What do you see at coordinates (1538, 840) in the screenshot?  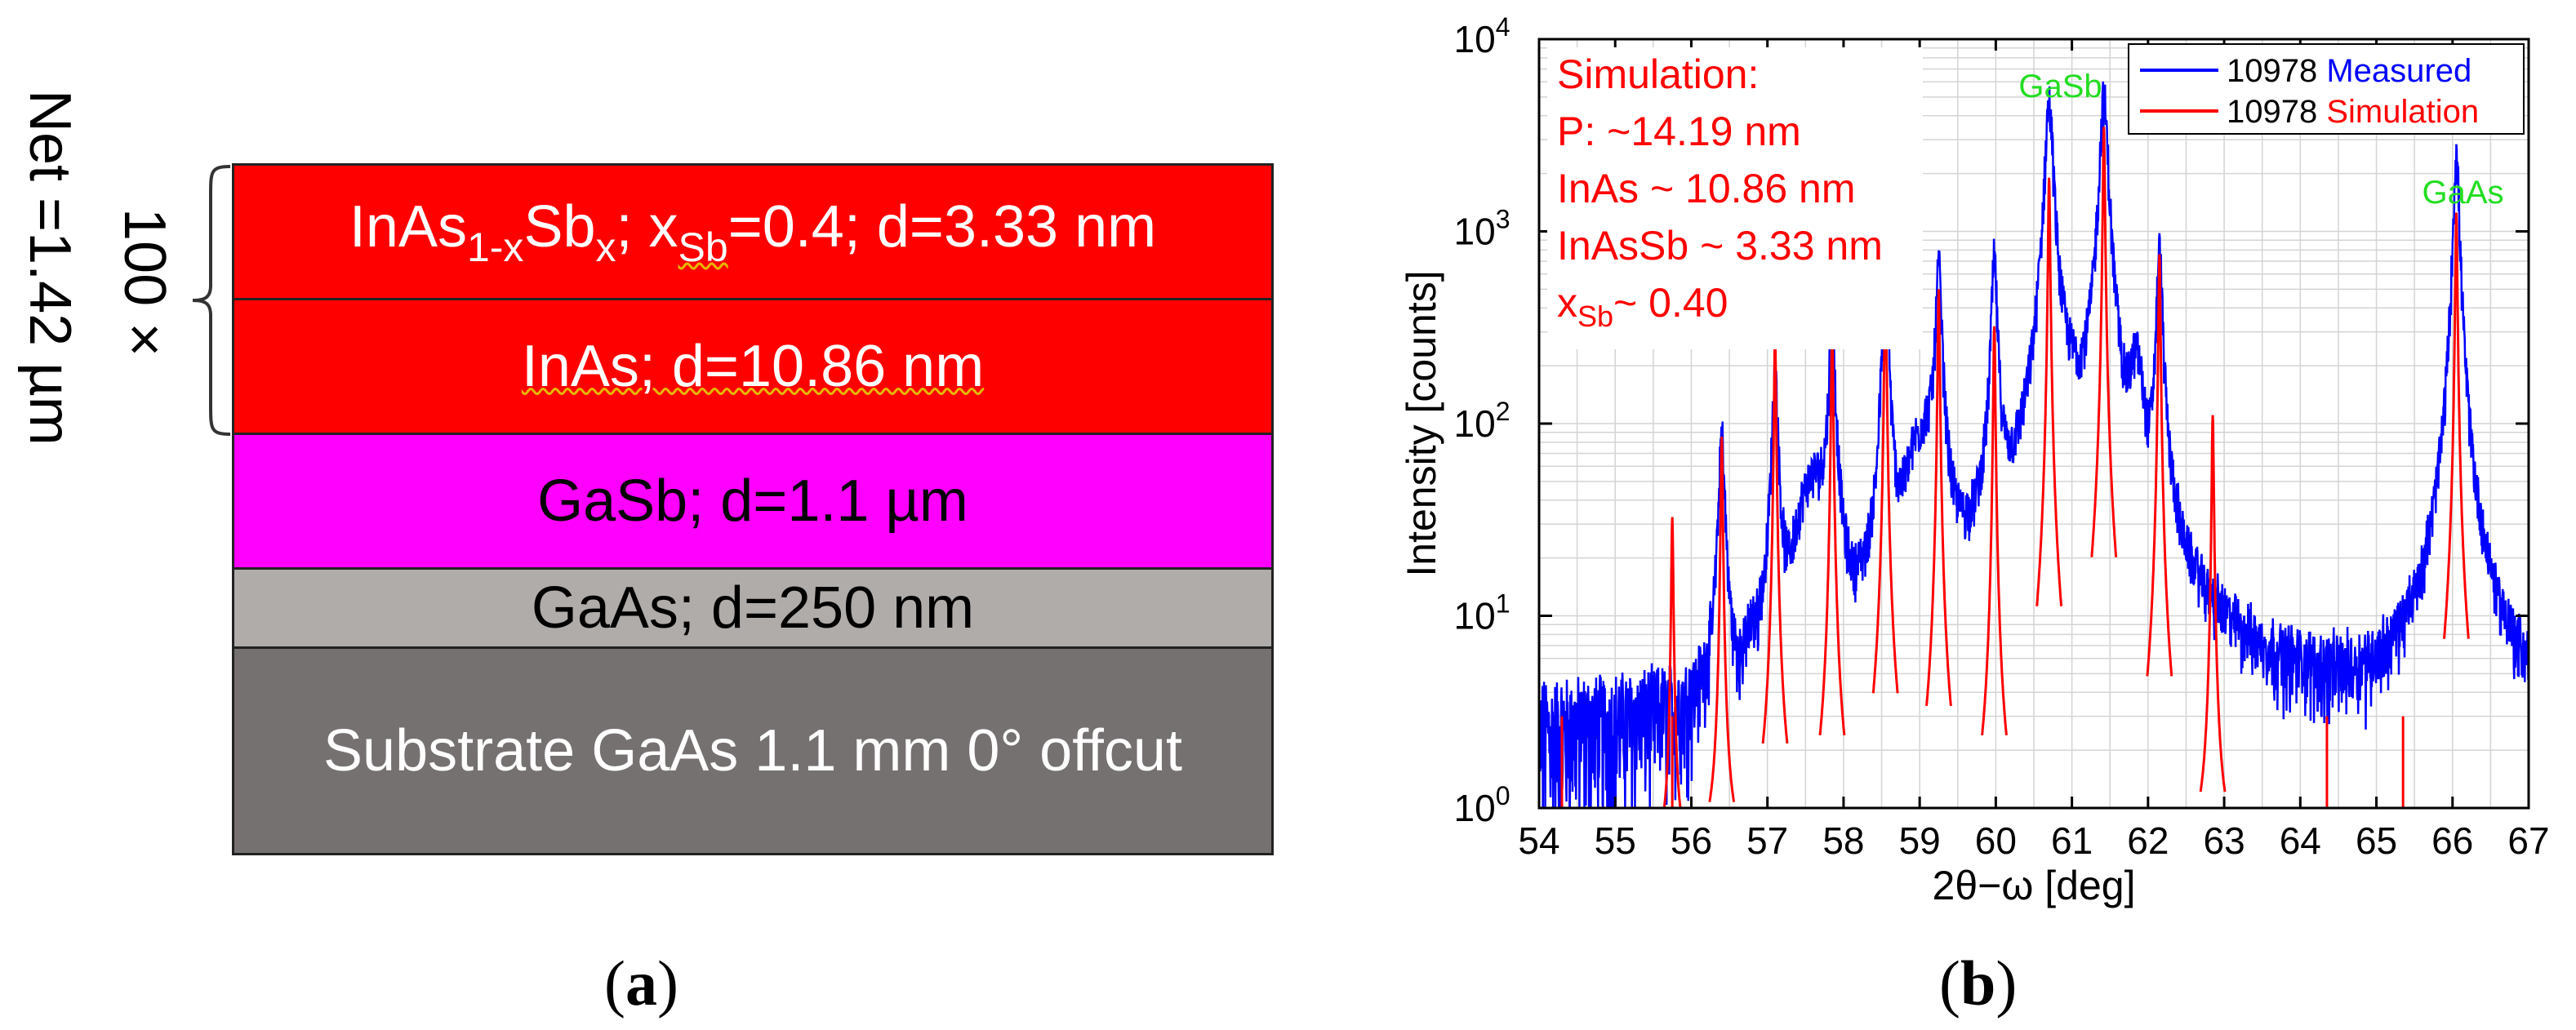 I see `x-tick-label: 54` at bounding box center [1538, 840].